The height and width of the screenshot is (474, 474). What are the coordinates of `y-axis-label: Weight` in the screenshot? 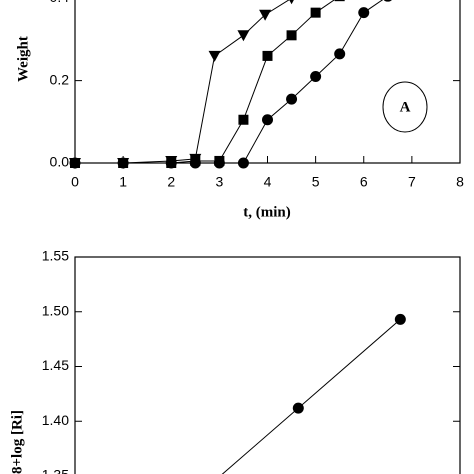 It's located at (23, 59).